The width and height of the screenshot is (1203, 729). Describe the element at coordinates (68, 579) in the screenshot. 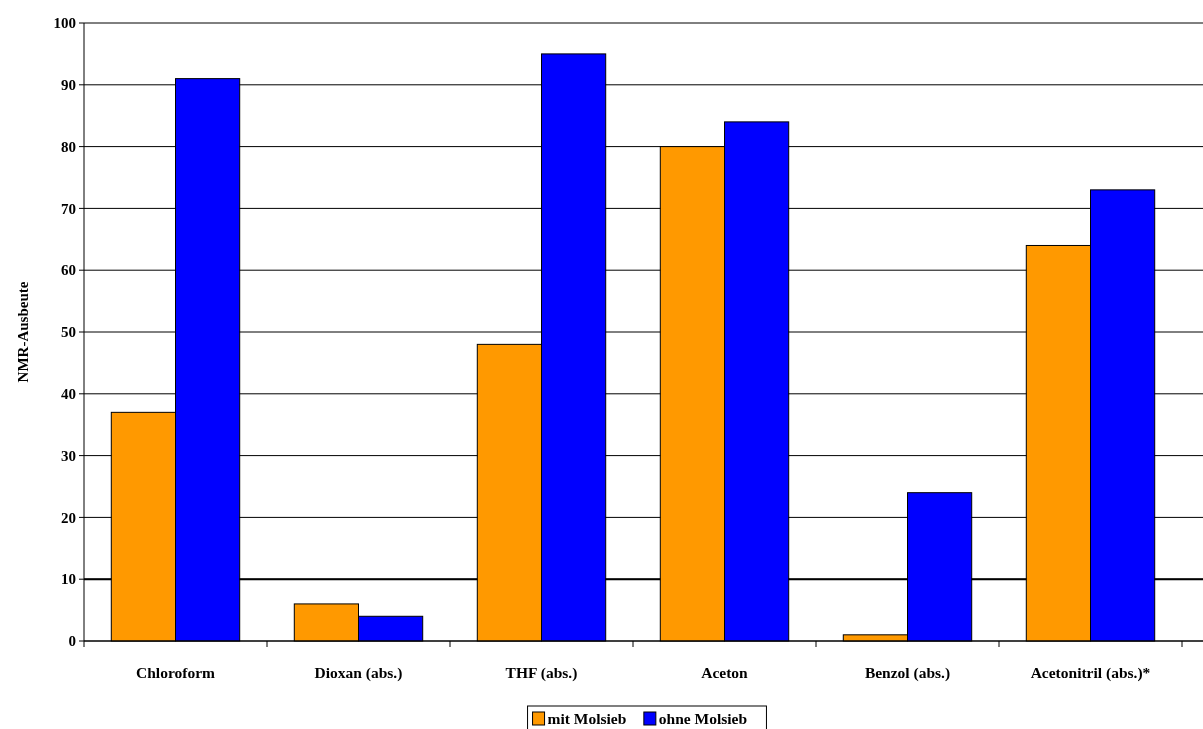

I see `y-tick-label: 10` at that location.